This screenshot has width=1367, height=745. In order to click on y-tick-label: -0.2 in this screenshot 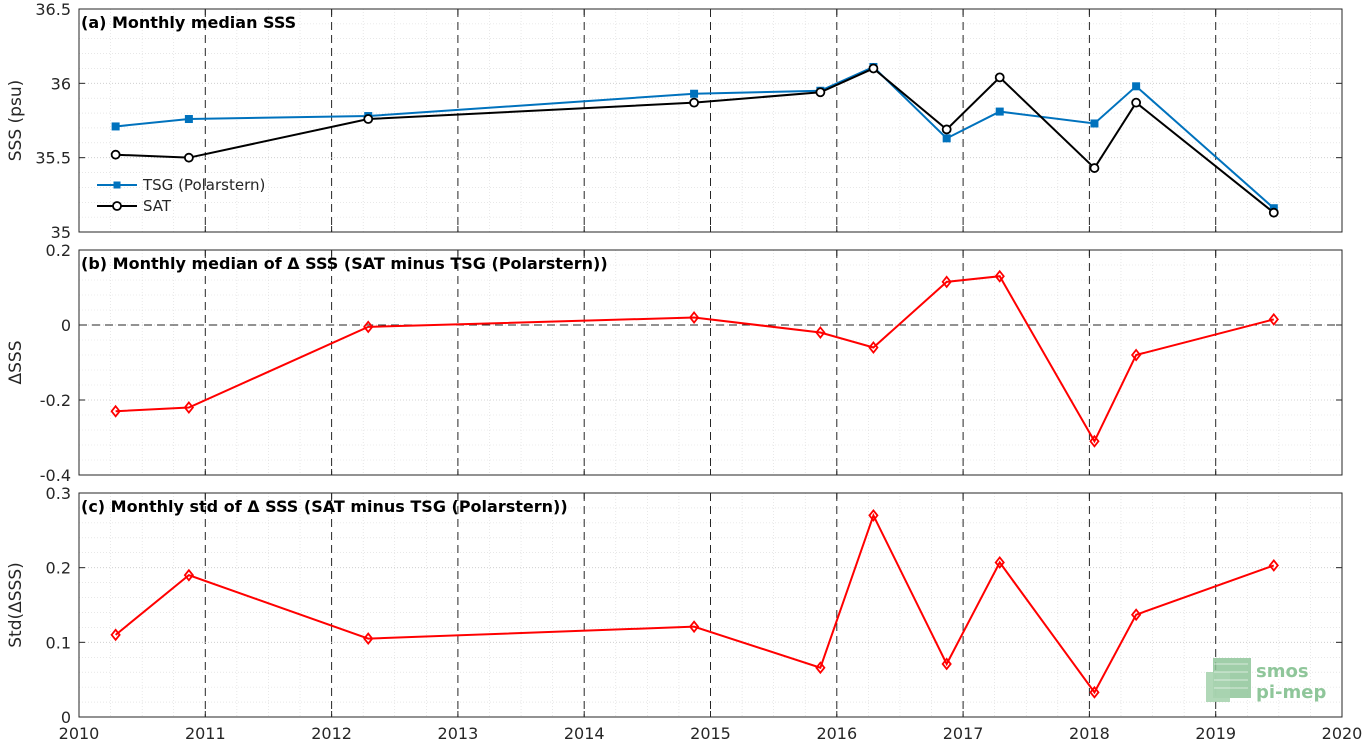, I will do `click(55, 400)`.